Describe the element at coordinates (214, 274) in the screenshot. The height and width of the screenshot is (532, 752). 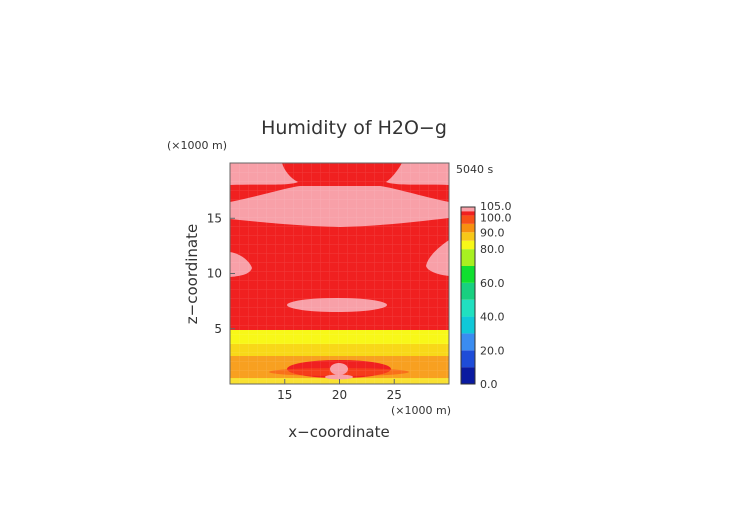
I see `y-tick-label: 10` at that location.